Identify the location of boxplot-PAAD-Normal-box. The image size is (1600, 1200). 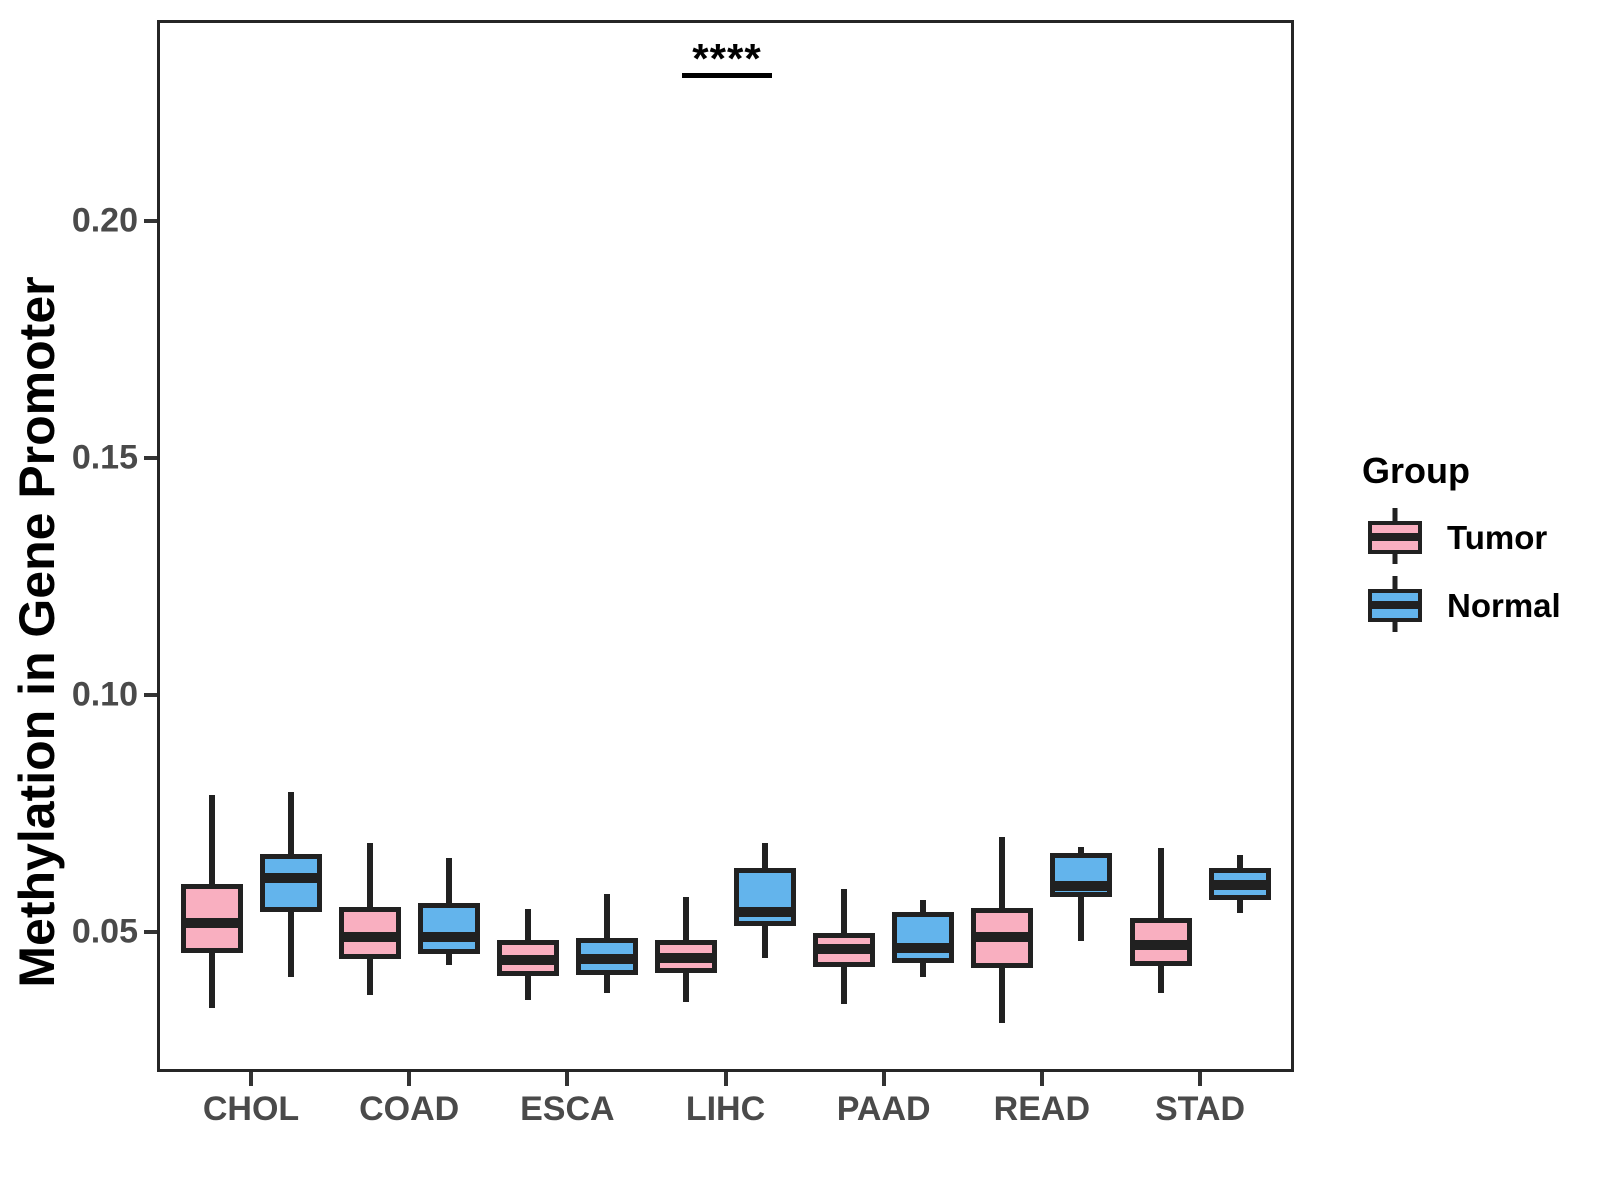
(923, 937).